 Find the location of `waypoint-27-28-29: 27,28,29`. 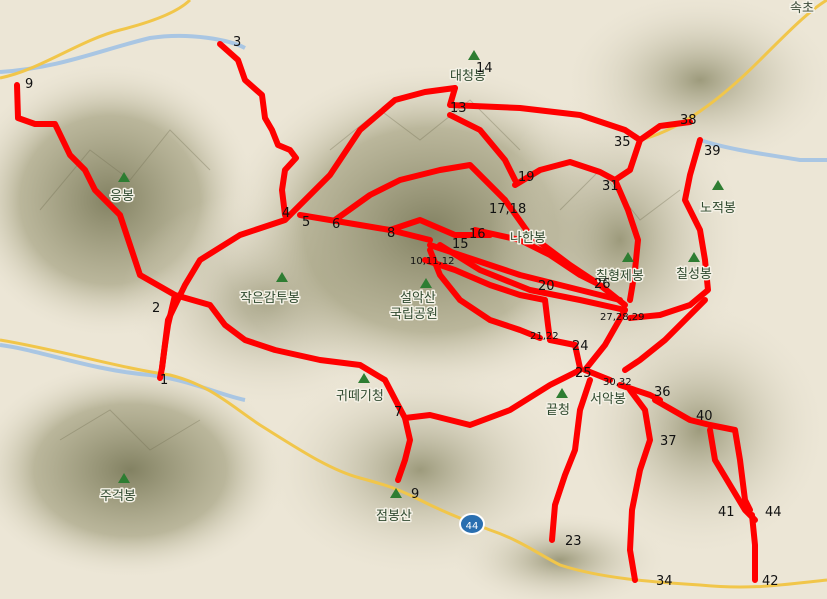

waypoint-27-28-29: 27,28,29 is located at coordinates (622, 317).